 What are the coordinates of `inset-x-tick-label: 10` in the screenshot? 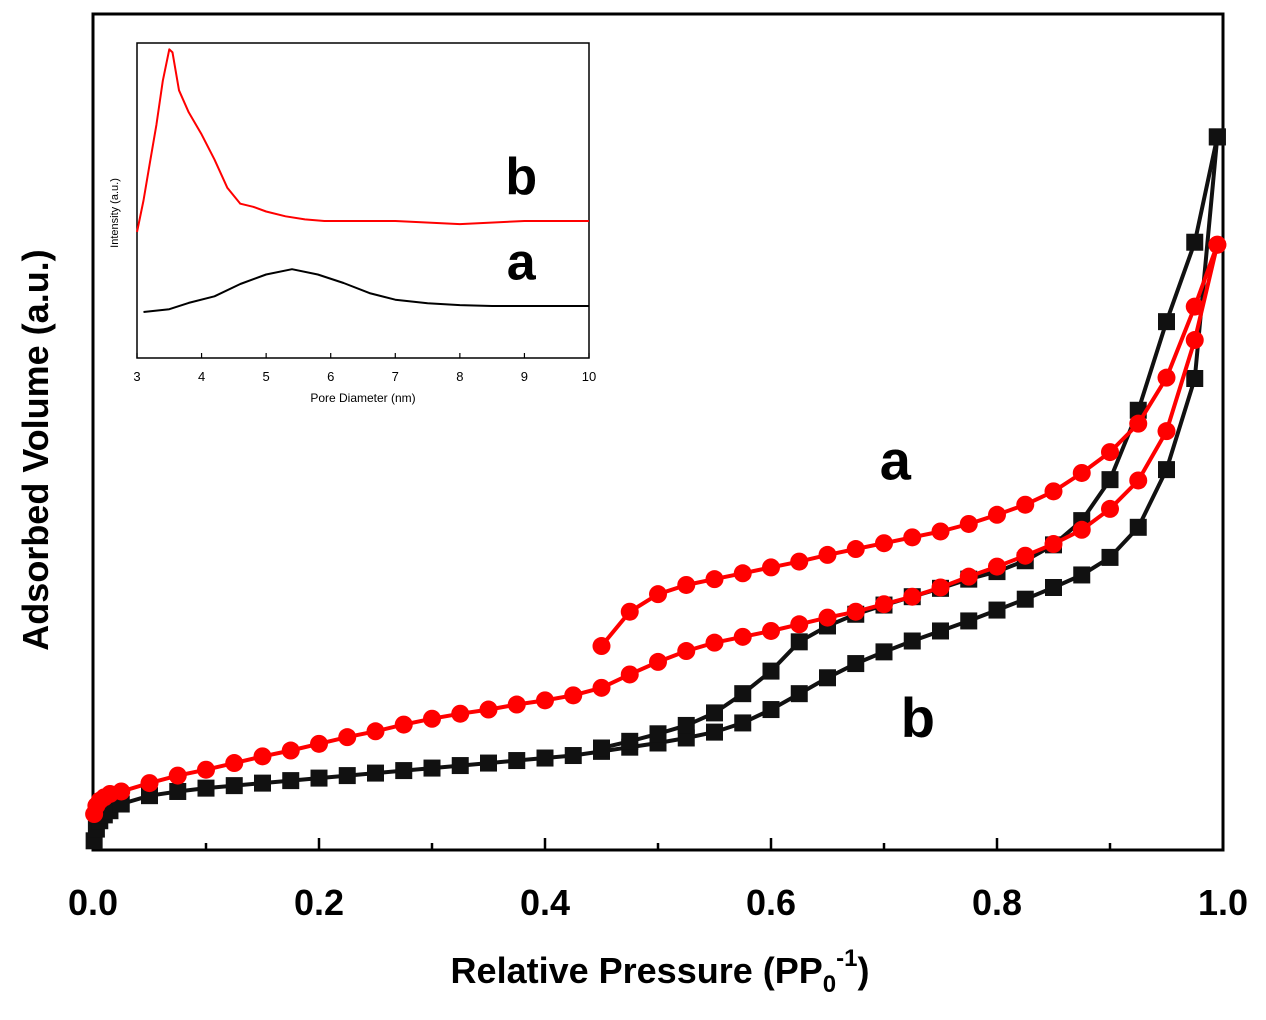 It's located at (589, 376).